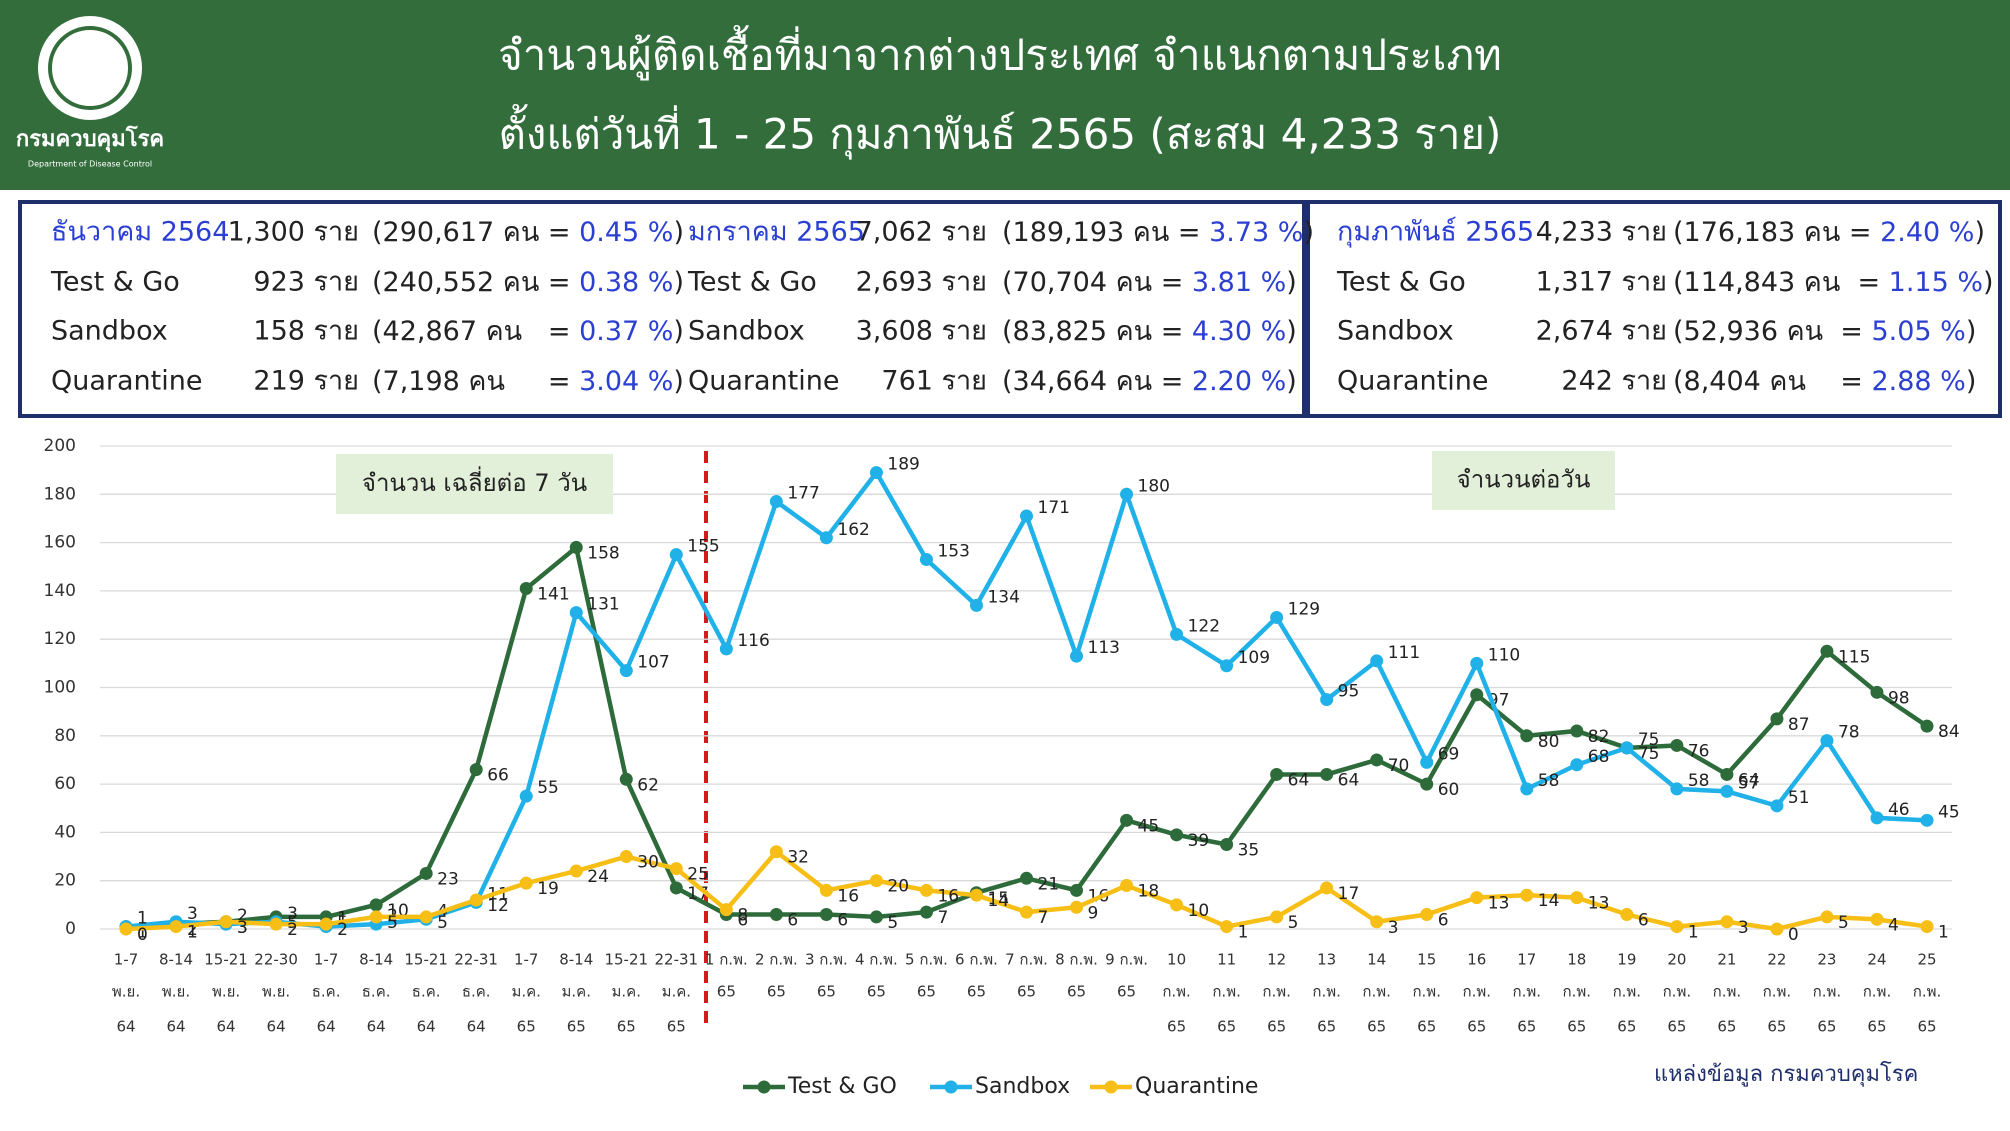 This screenshot has height=1131, width=2010. Describe the element at coordinates (742, 916) in the screenshot. I see `data-label: 8` at that location.